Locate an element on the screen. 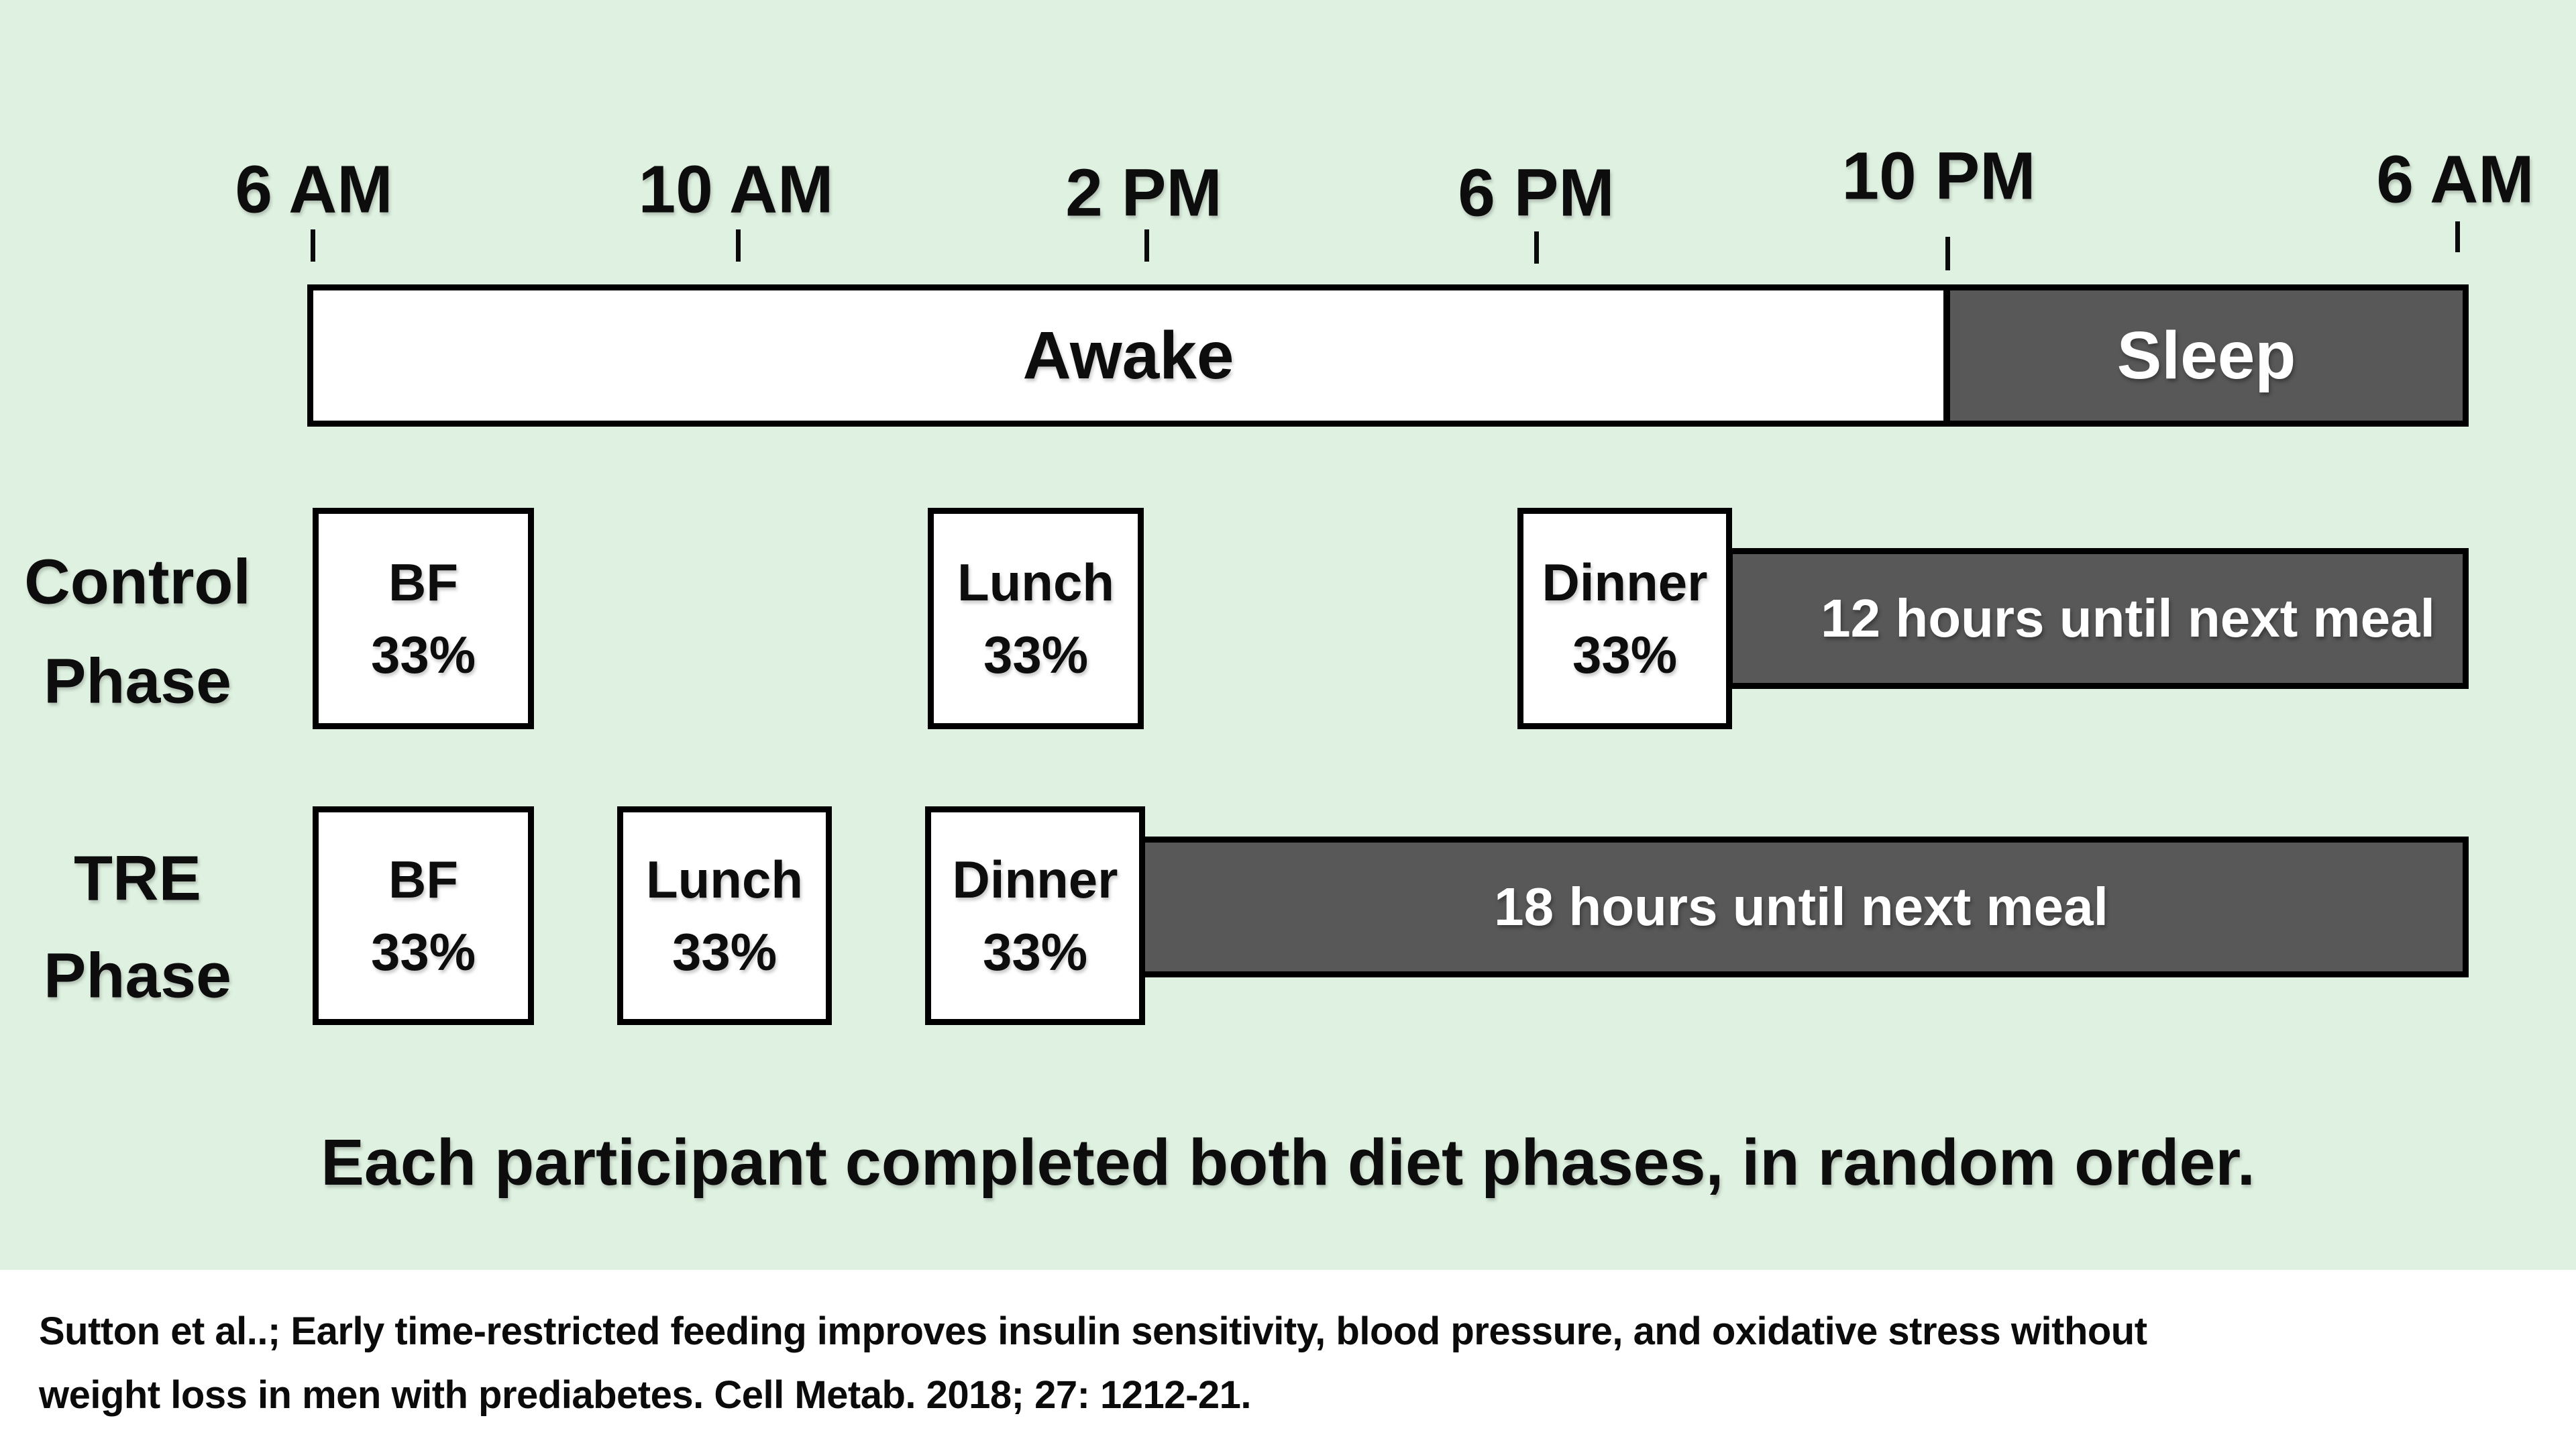 This screenshot has height=1449, width=2576. tre-dinner-box: Dinner 33% is located at coordinates (1035, 915).